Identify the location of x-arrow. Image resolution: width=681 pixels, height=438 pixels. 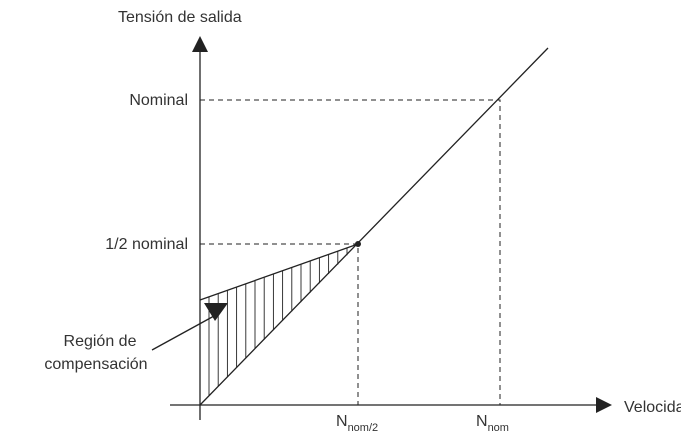
(604, 405).